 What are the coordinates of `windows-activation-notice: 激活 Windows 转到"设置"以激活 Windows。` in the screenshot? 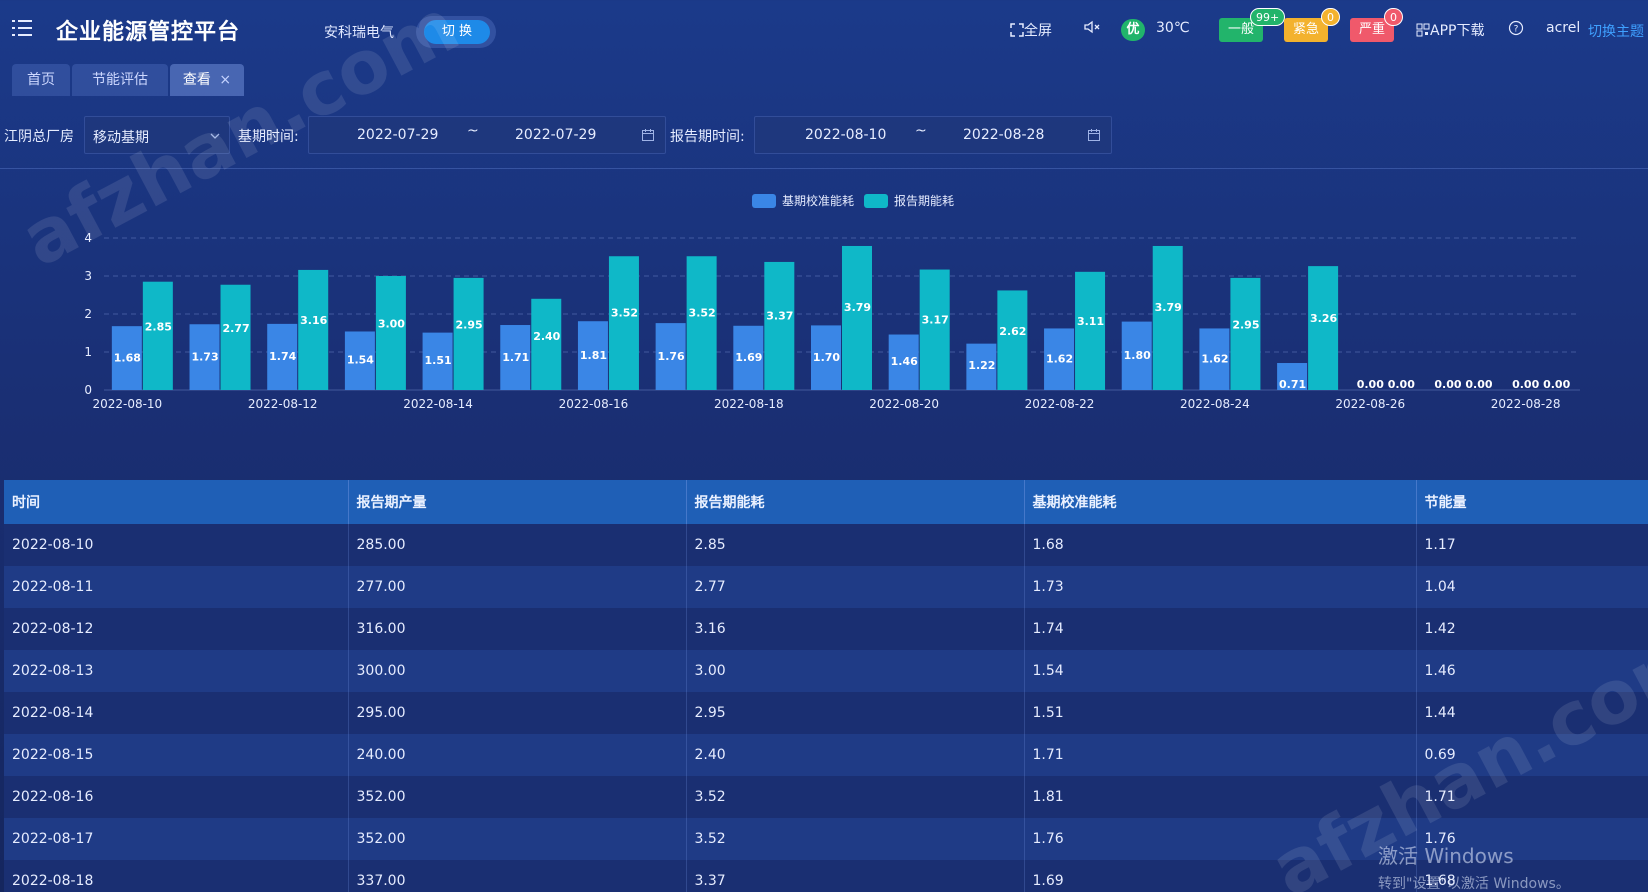 It's located at (1474, 866).